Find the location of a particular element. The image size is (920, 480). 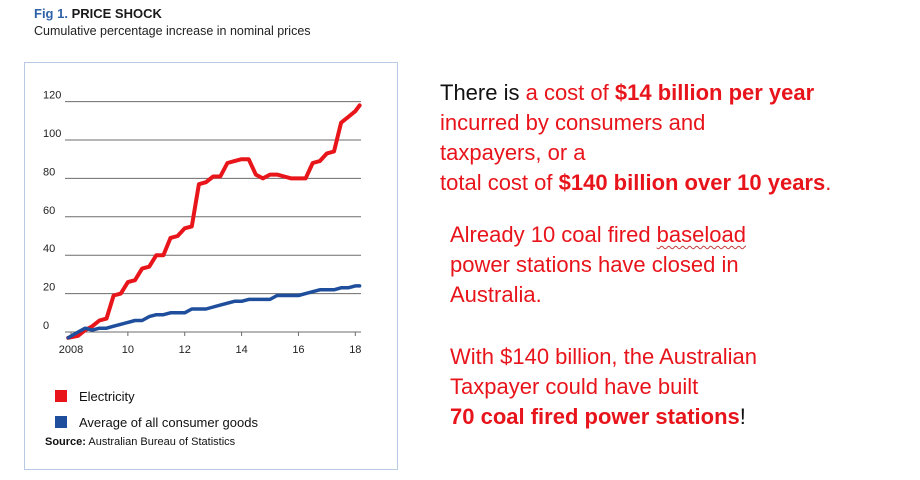

figure-title: Fig 1. PRICE SHOCK is located at coordinates (172, 13).